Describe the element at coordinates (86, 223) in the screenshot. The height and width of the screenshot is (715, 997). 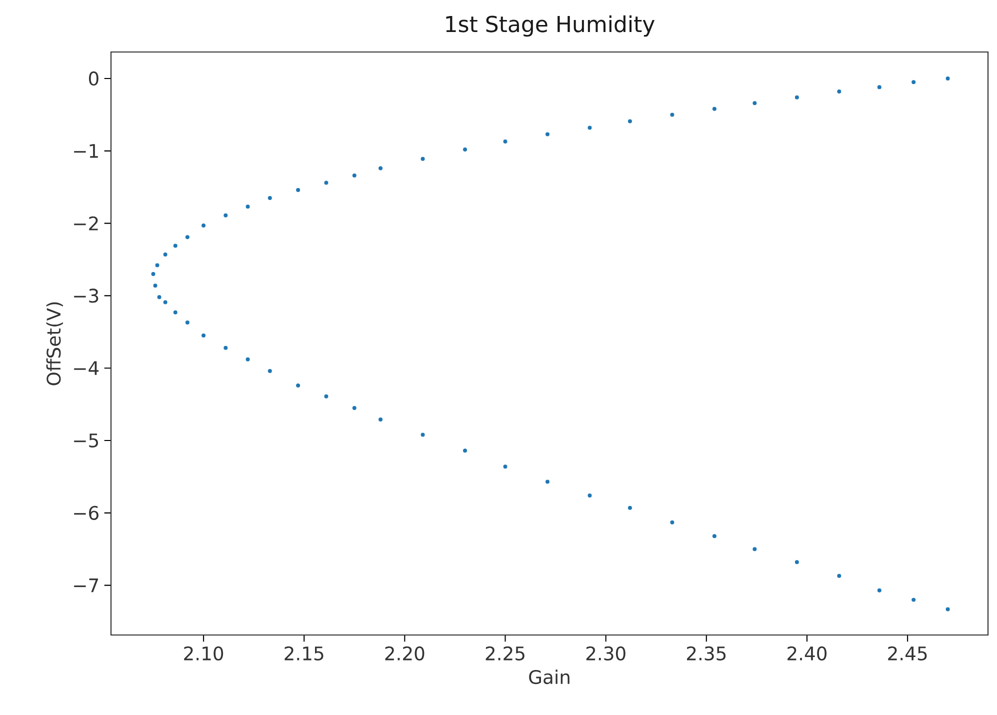
I see `y-tick-label: −2` at that location.